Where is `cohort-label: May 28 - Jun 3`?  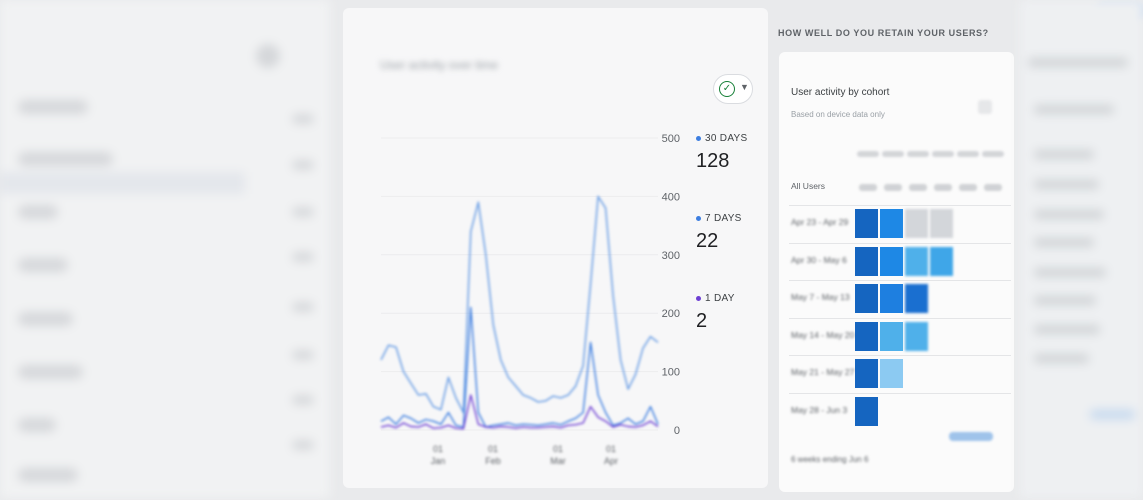
cohort-label: May 28 - Jun 3 is located at coordinates (819, 409).